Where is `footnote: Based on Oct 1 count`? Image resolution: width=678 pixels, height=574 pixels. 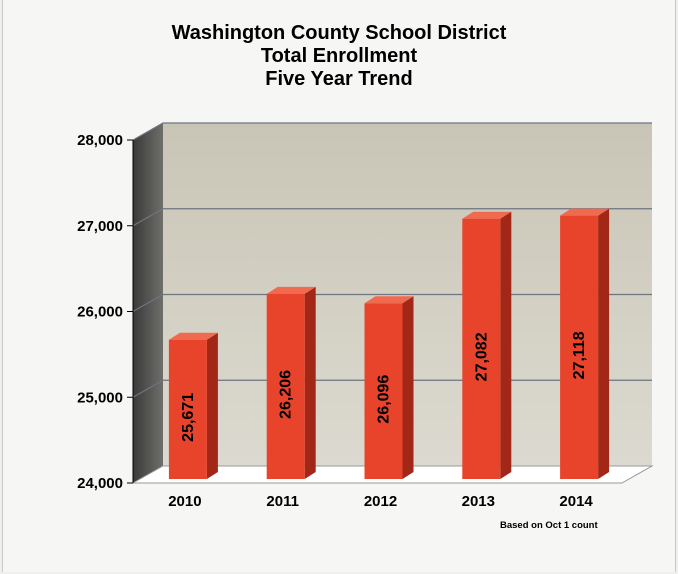
footnote: Based on Oct 1 count is located at coordinates (549, 525).